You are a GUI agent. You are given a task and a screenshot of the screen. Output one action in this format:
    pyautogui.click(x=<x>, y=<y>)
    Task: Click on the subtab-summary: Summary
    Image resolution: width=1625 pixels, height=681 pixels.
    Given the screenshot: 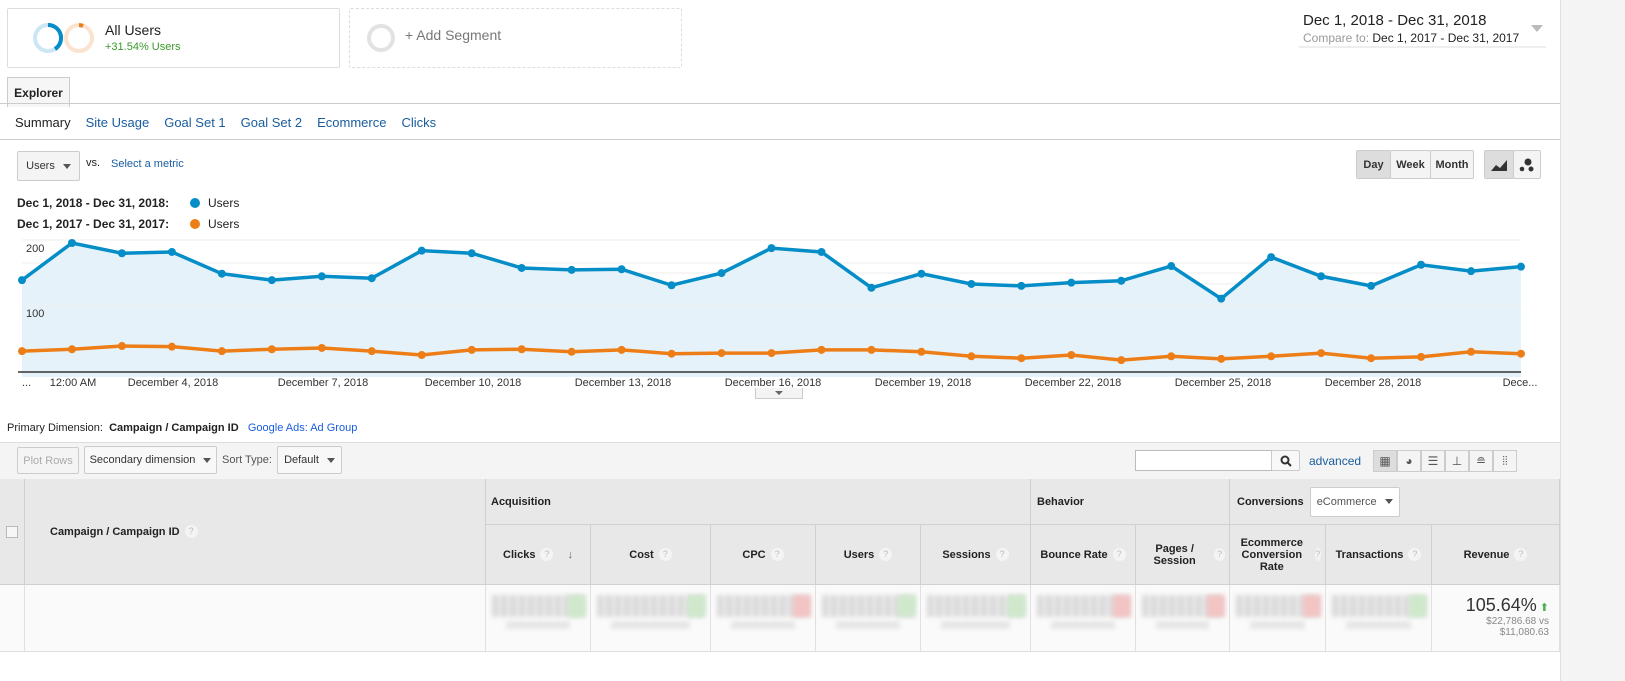 What is the action you would take?
    pyautogui.click(x=43, y=122)
    